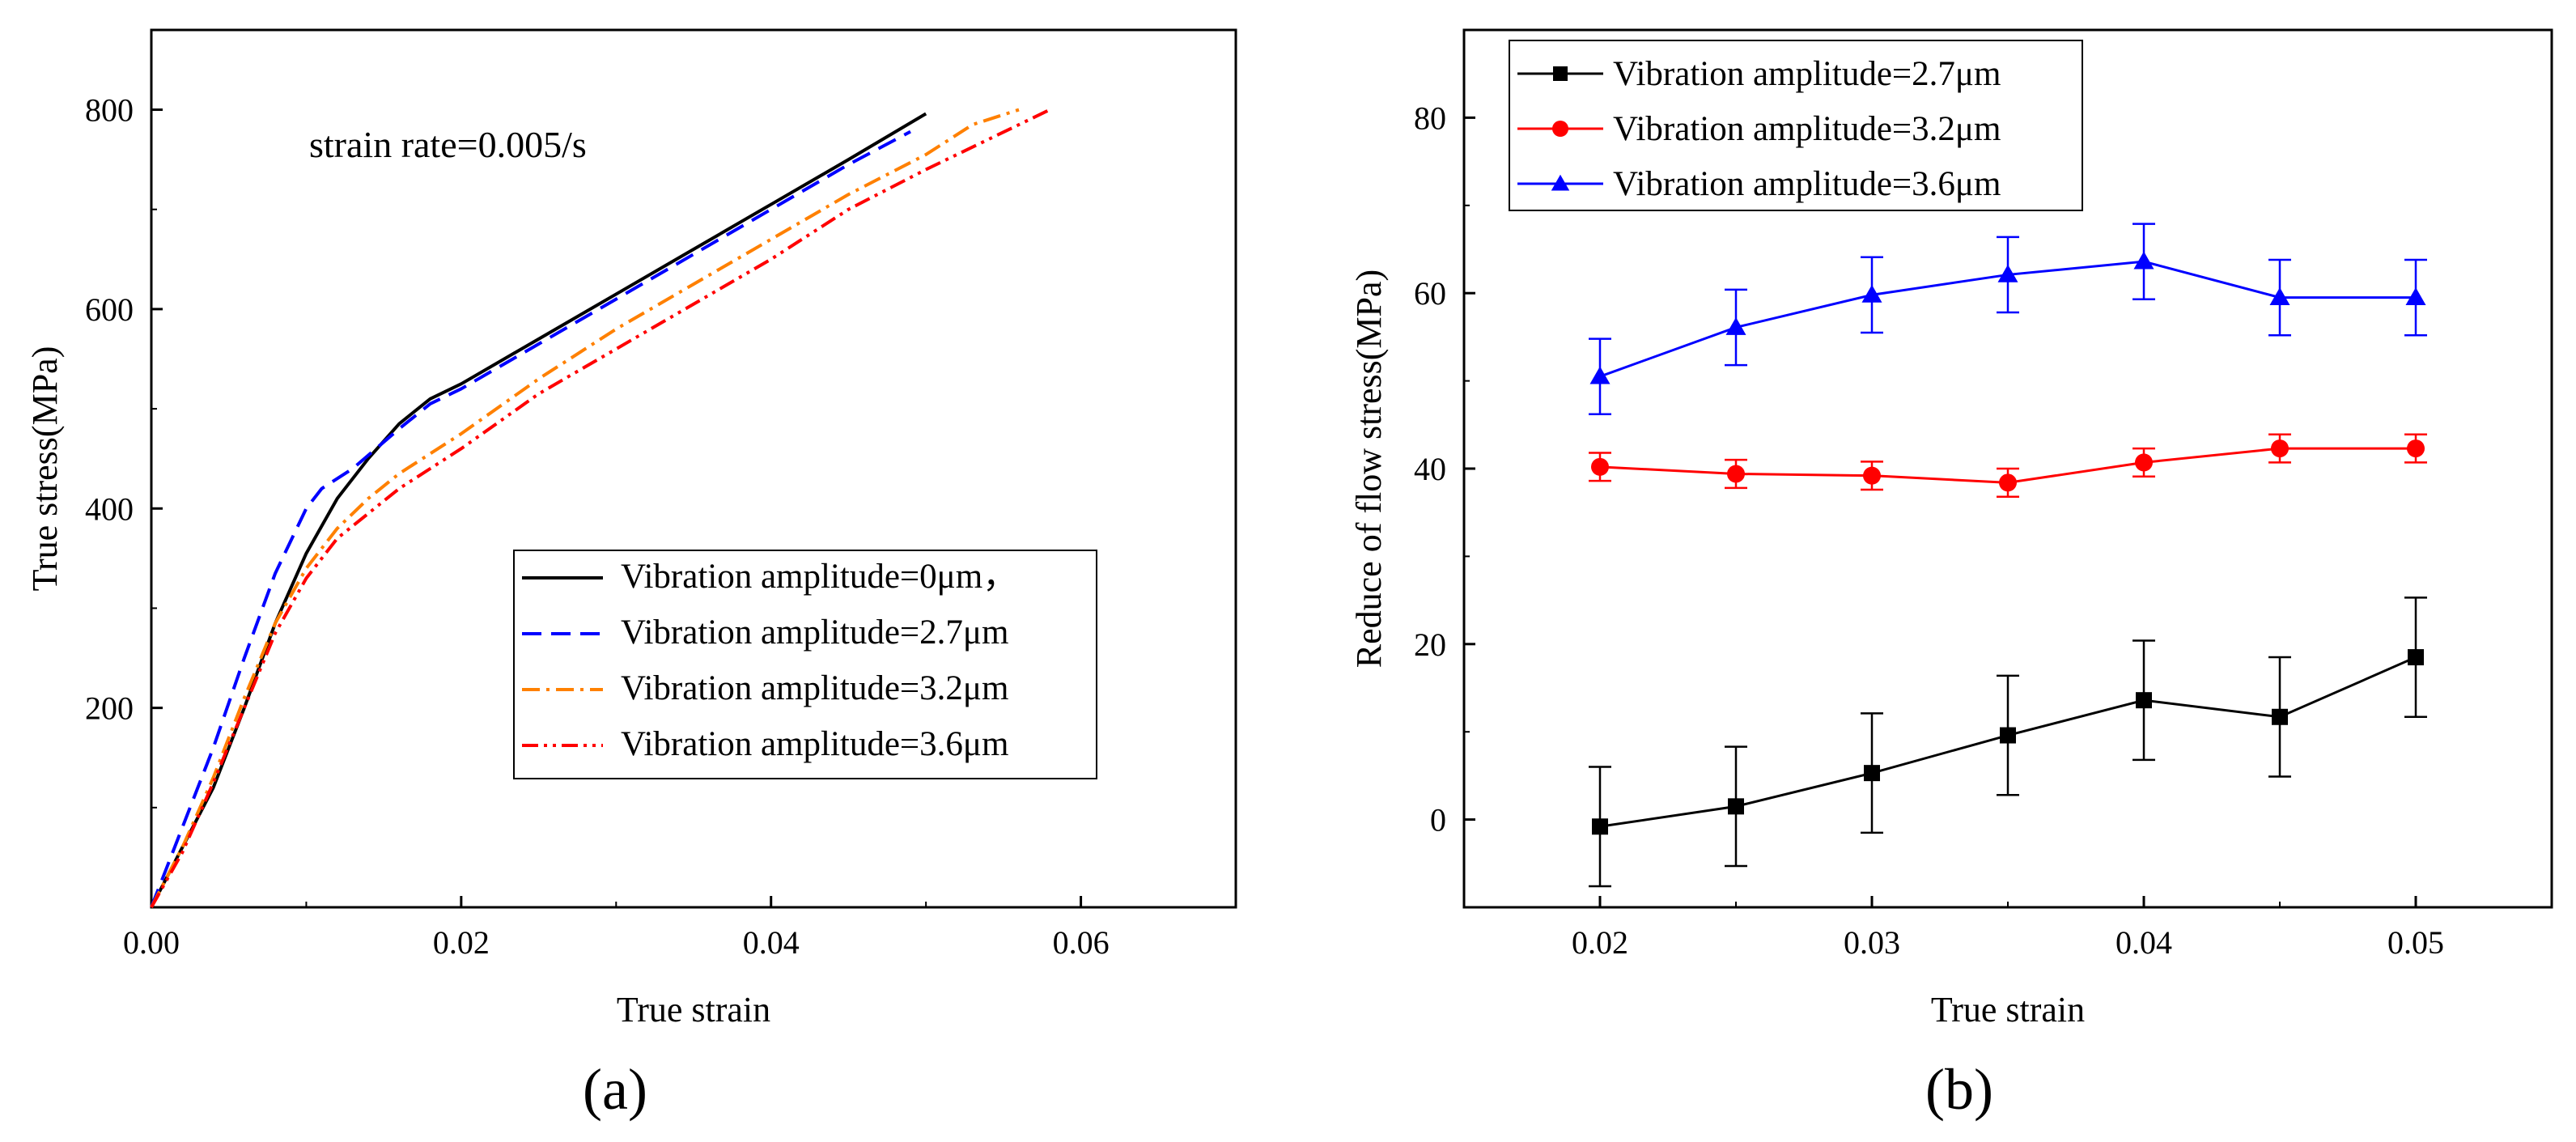 The image size is (2576, 1142). What do you see at coordinates (109, 110) in the screenshot?
I see `panel-a-y-tick-label-3: 800` at bounding box center [109, 110].